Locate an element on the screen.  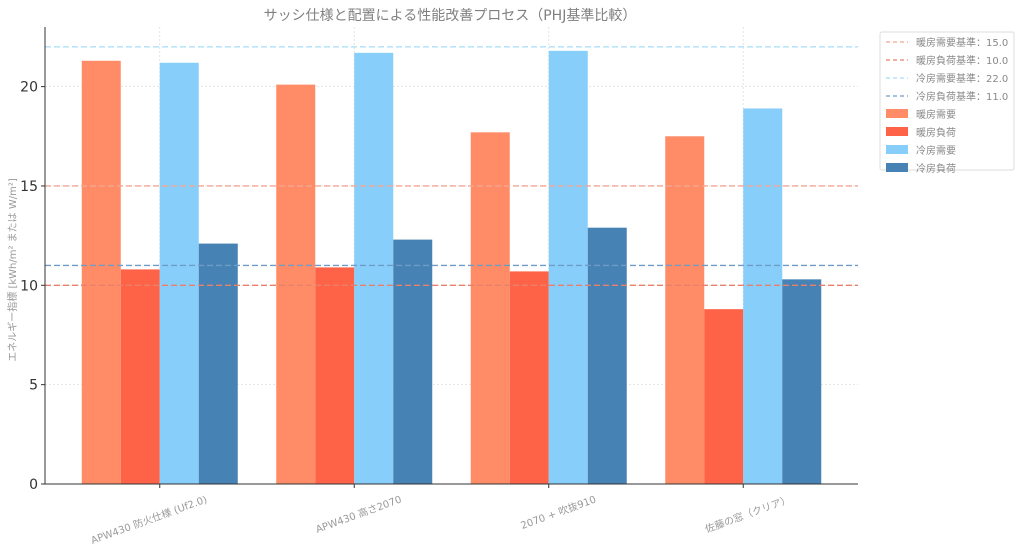
chart-title: サッシ仕様と配置による性能改善プロセス（PHJ基準比較） is located at coordinates (450, 15).